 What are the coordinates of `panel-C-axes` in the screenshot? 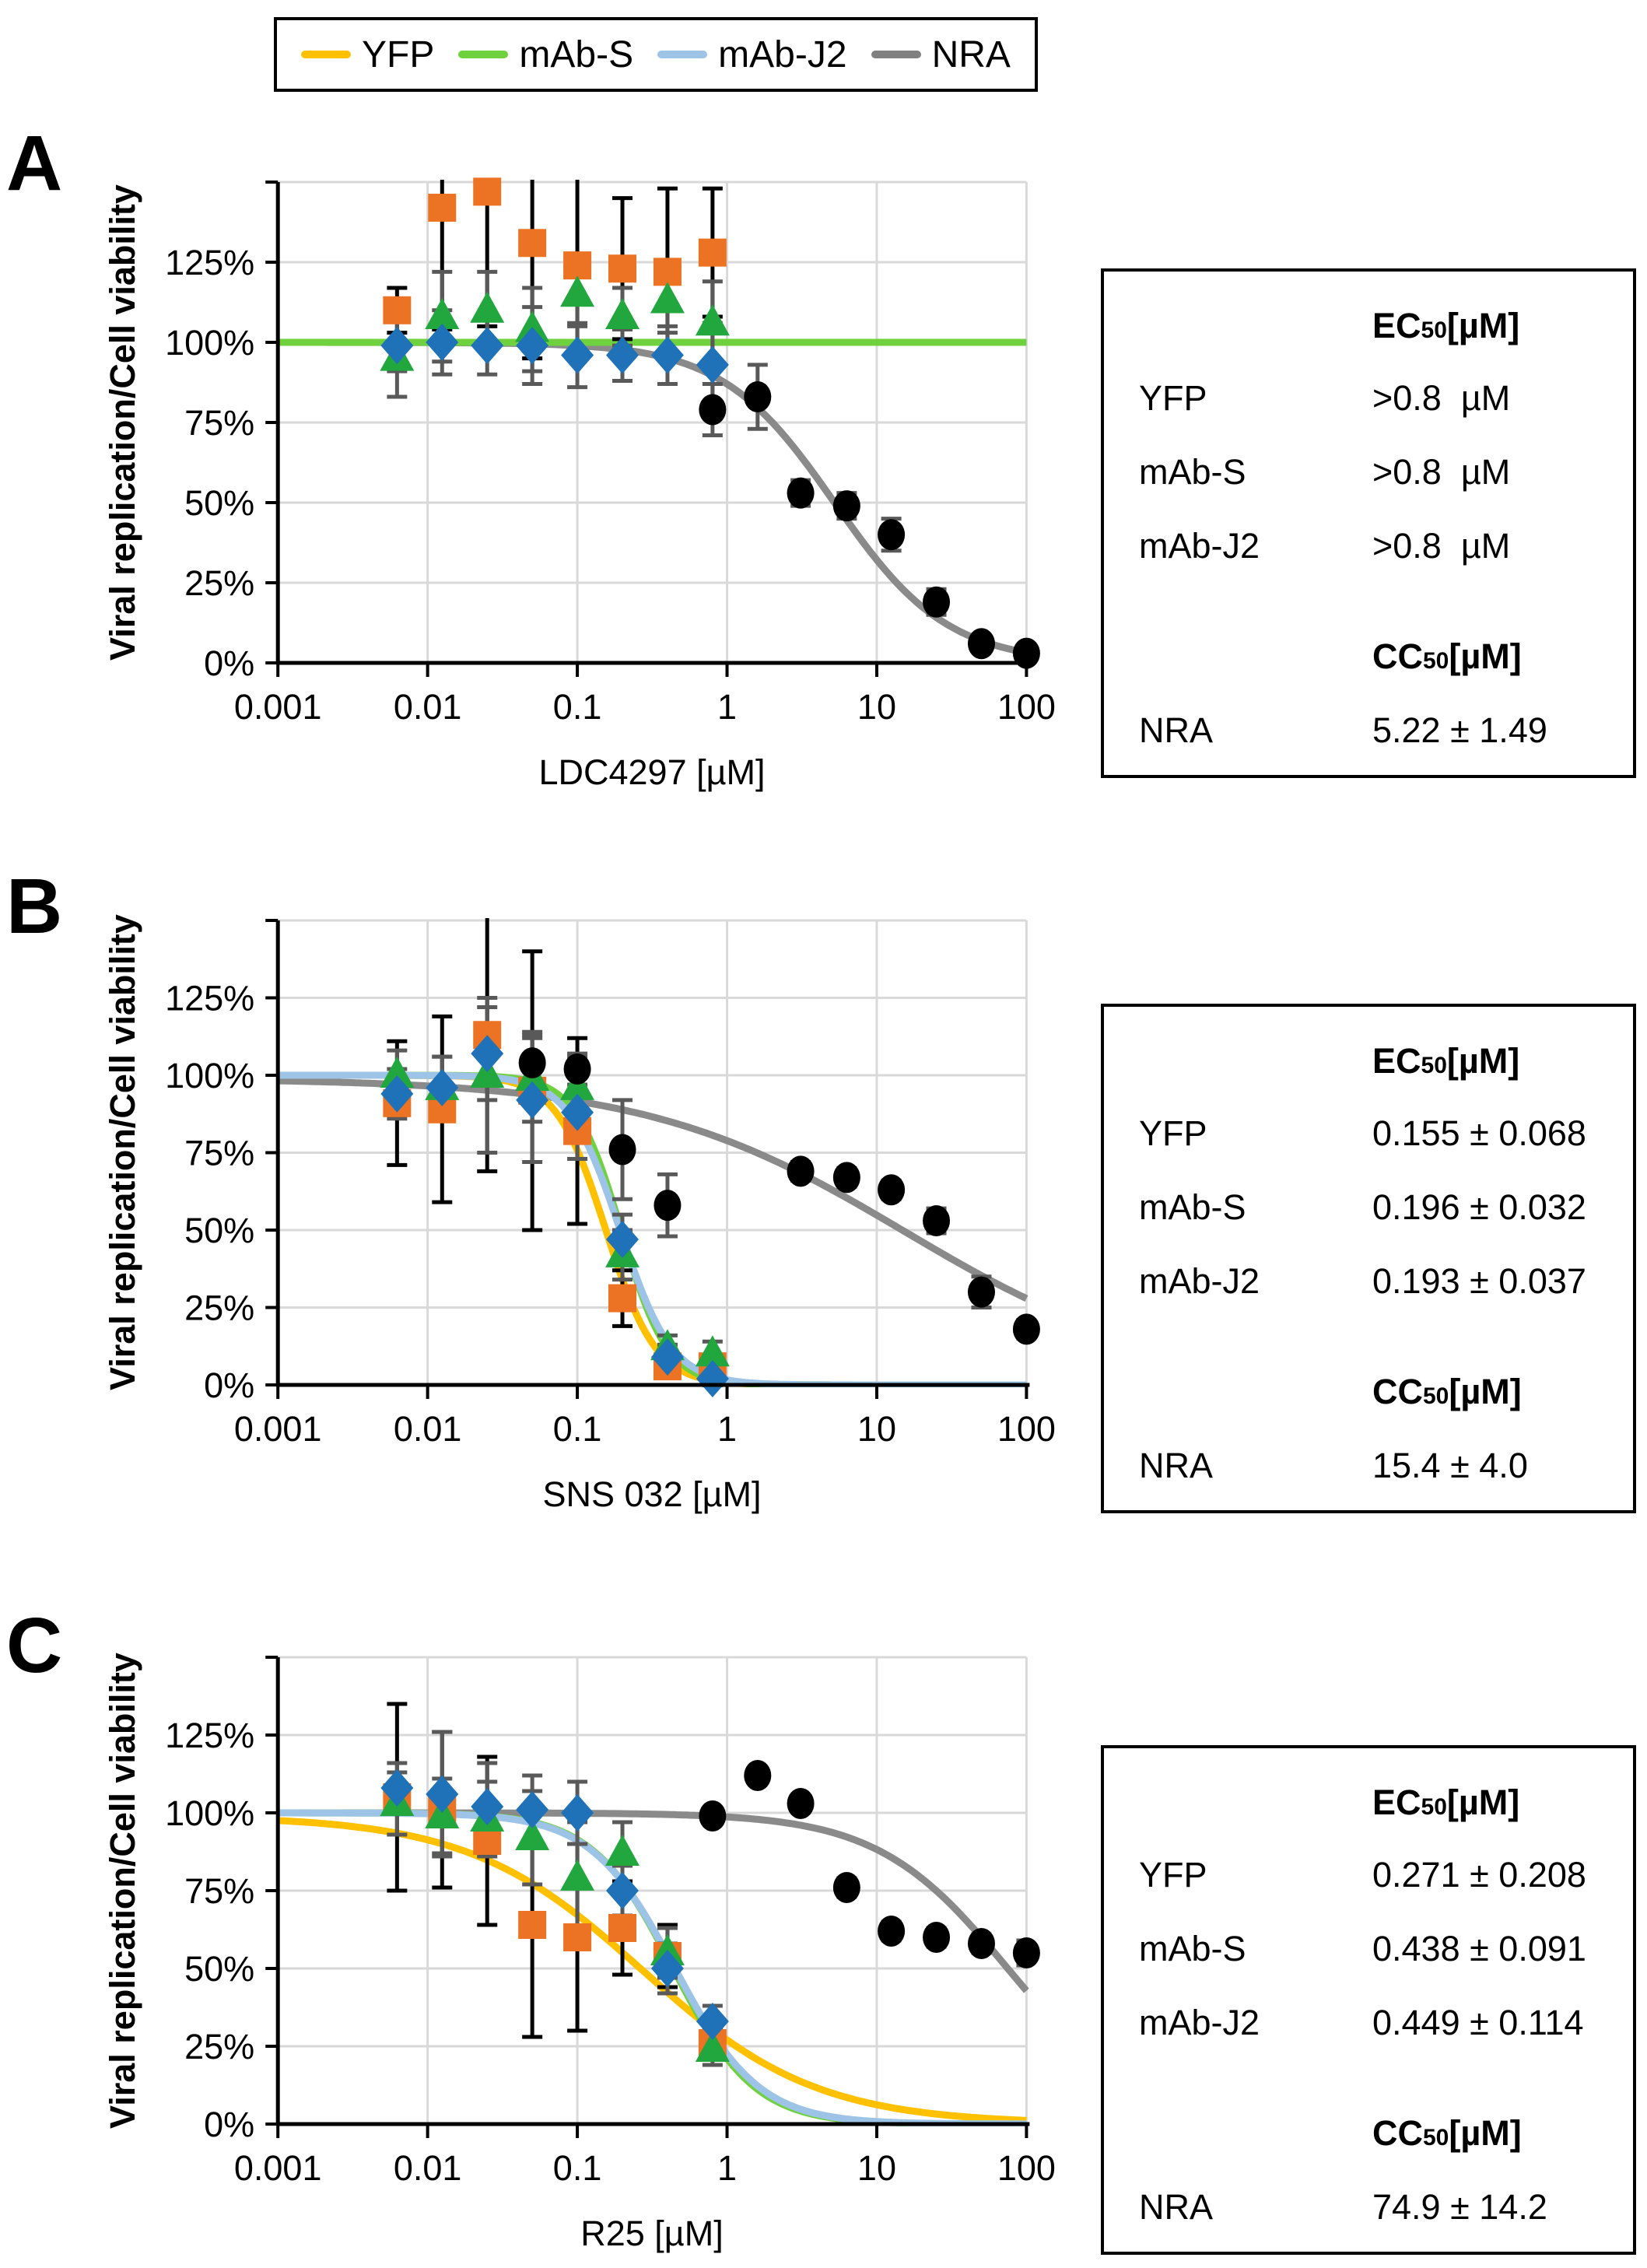 It's located at (647, 1897).